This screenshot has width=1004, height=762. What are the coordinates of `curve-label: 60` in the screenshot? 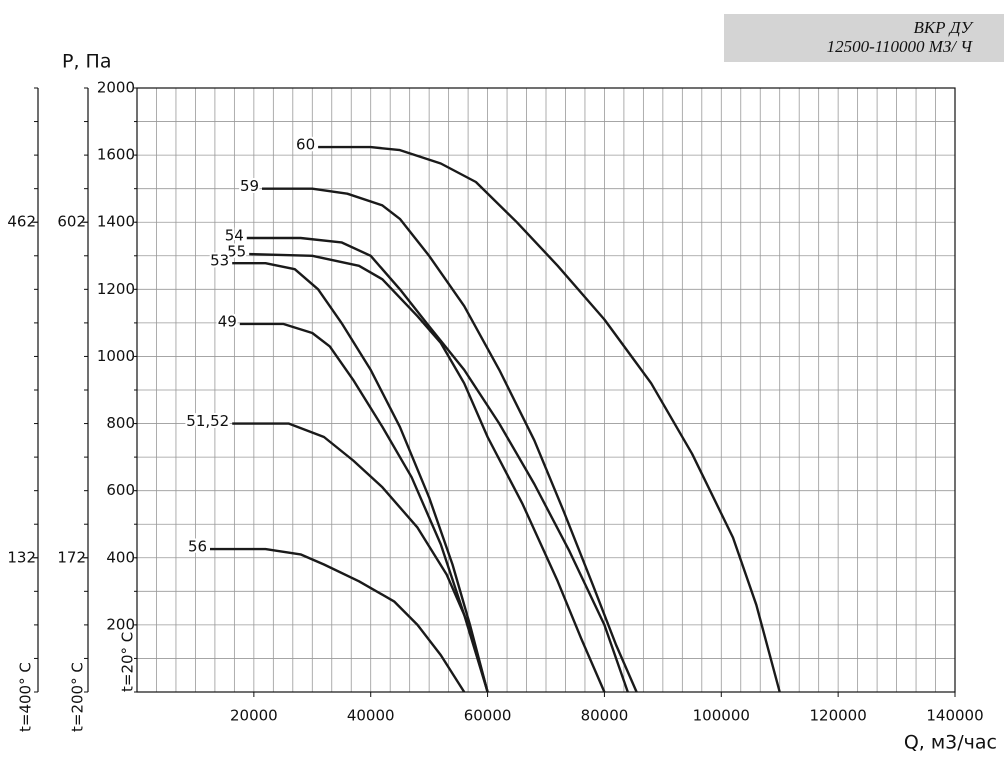 It's located at (305, 145).